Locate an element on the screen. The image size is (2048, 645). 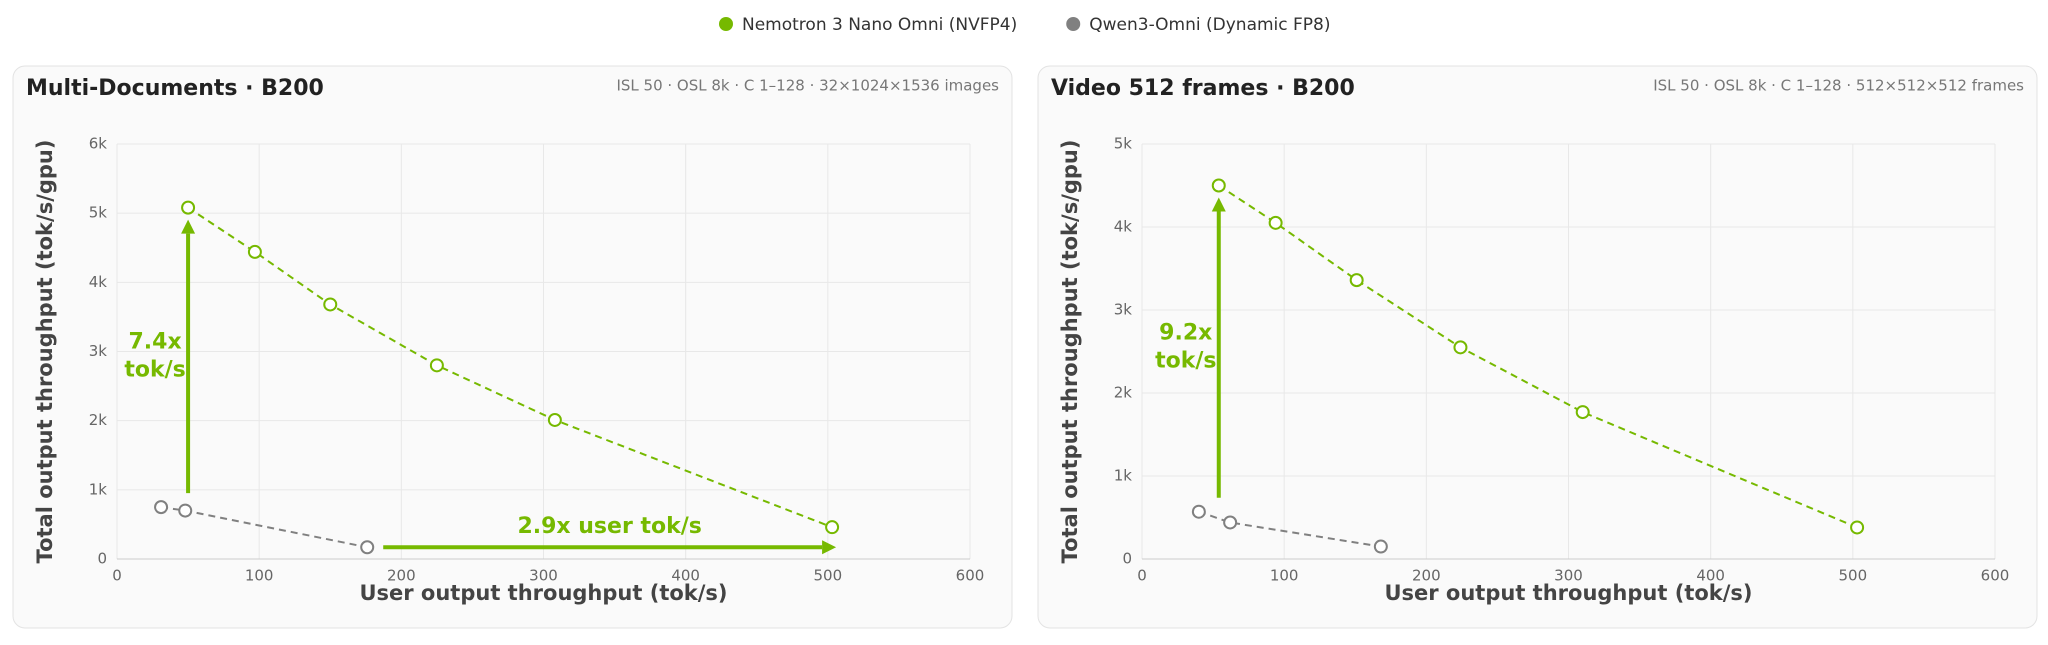
annotation-label: 7.4x is located at coordinates (154, 341).